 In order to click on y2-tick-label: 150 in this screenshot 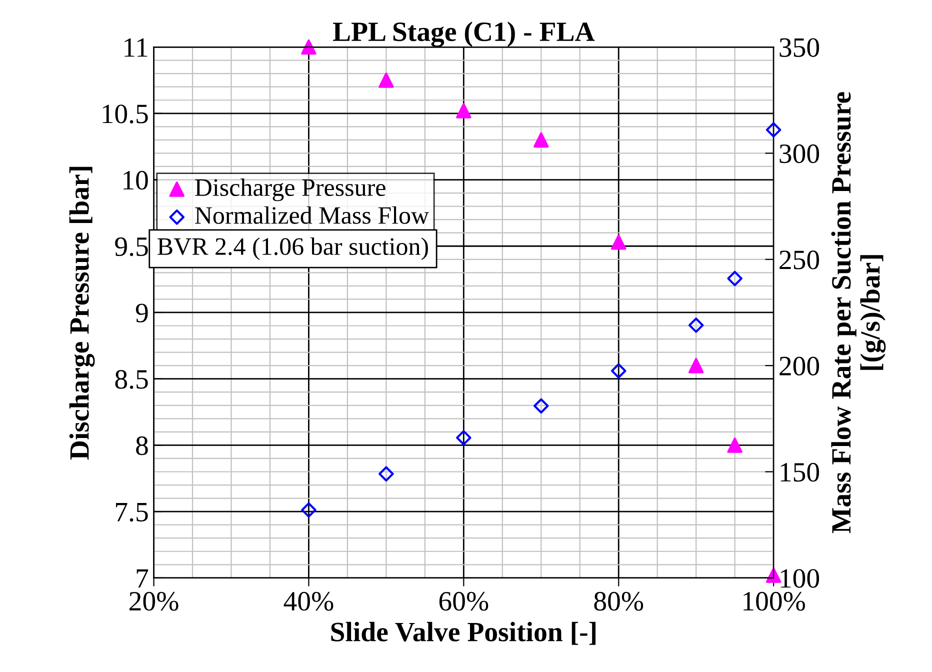, I will do `click(800, 472)`.